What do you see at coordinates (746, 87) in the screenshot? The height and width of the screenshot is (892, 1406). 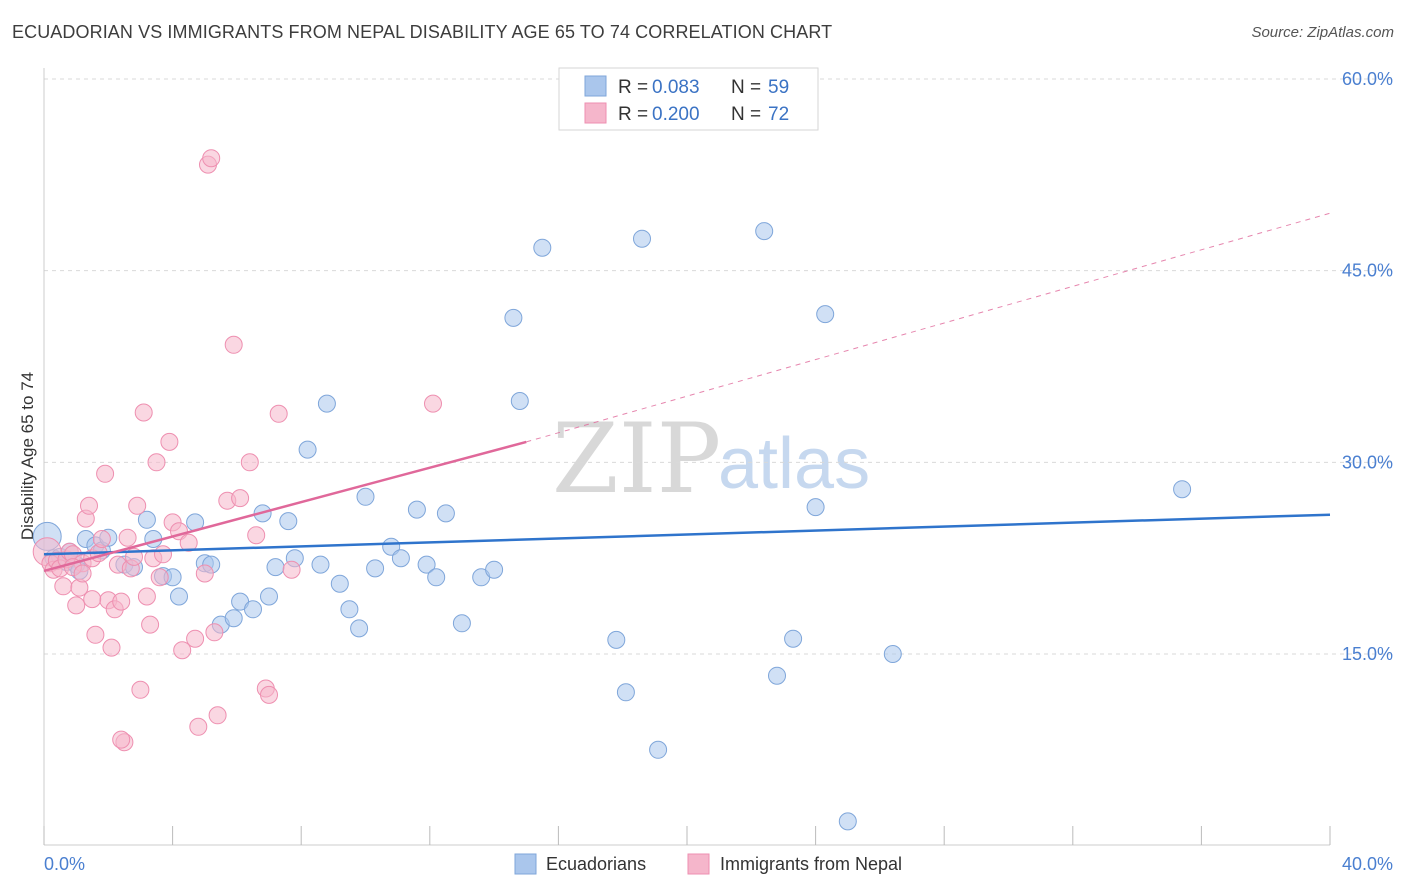 I see `legend-n-label-blue: N =` at bounding box center [746, 87].